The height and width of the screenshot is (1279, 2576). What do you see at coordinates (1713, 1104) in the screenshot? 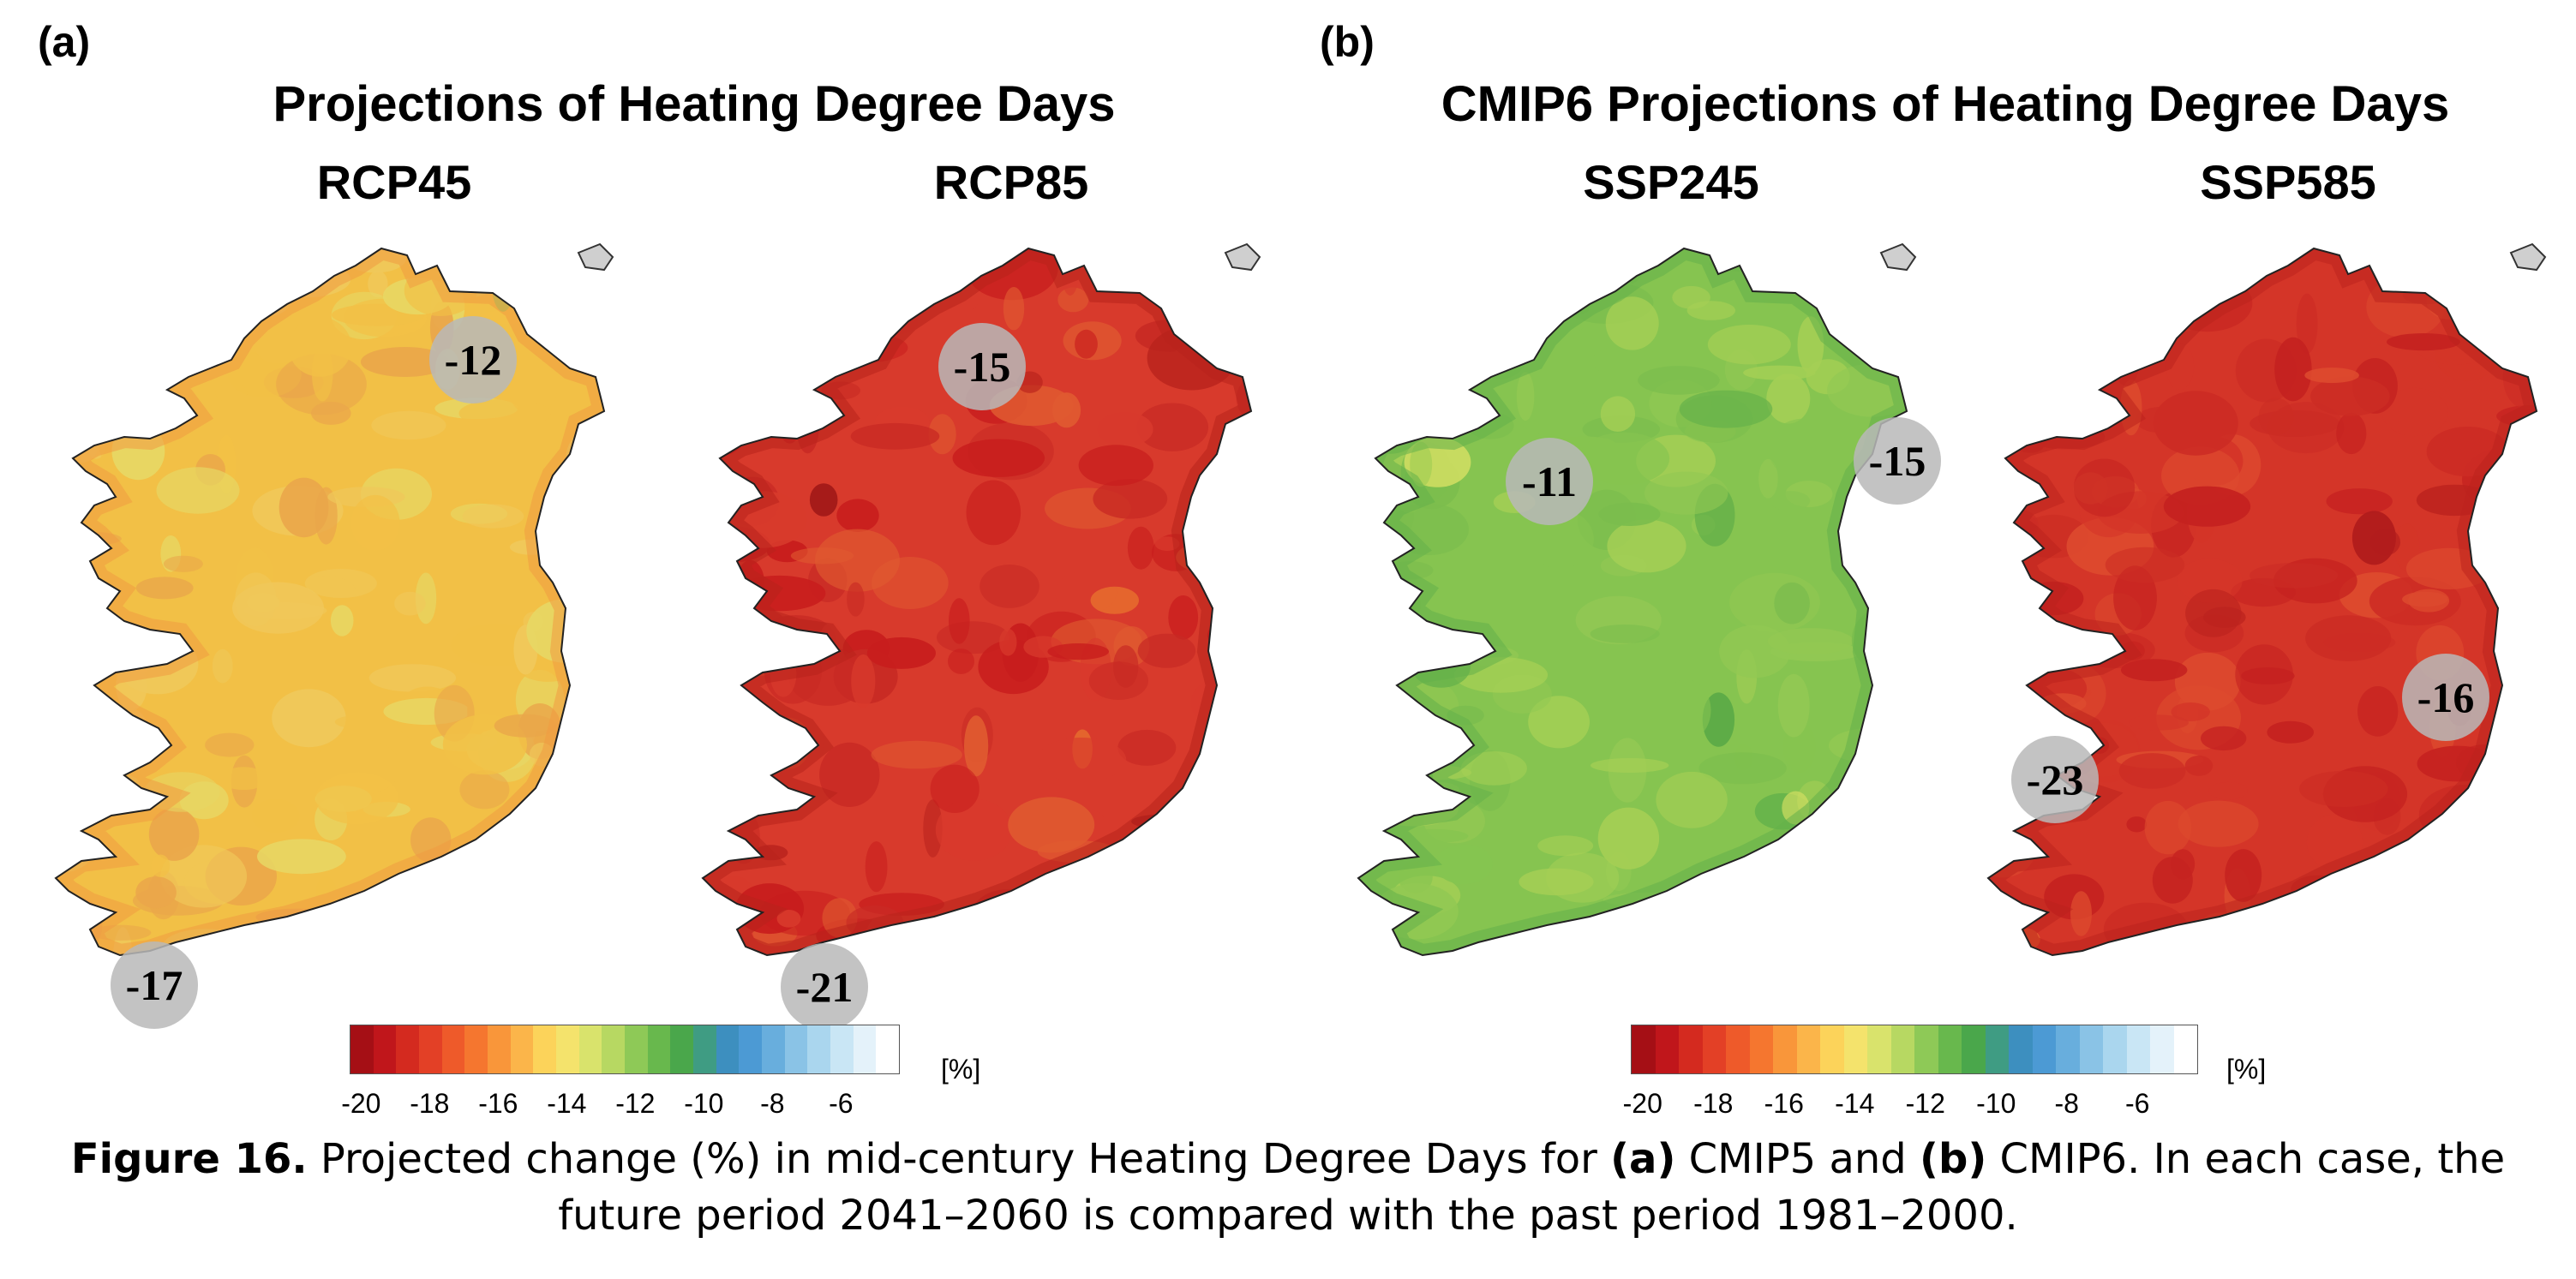
I see `colorbar-tick-label: -18` at bounding box center [1713, 1104].